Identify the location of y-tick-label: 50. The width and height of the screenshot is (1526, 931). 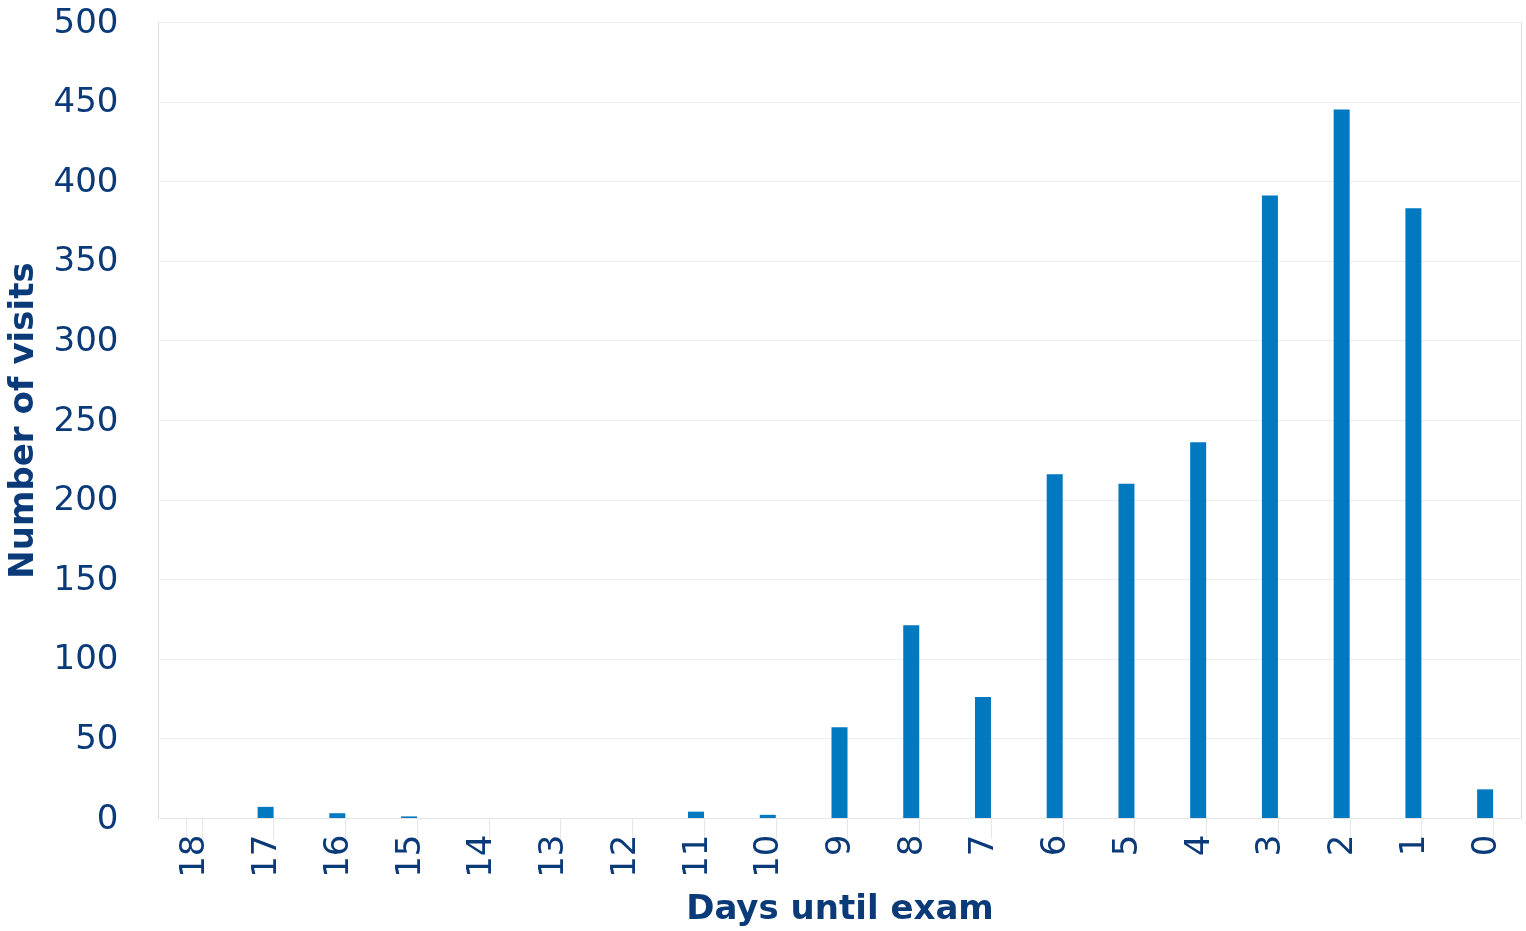
(97, 736).